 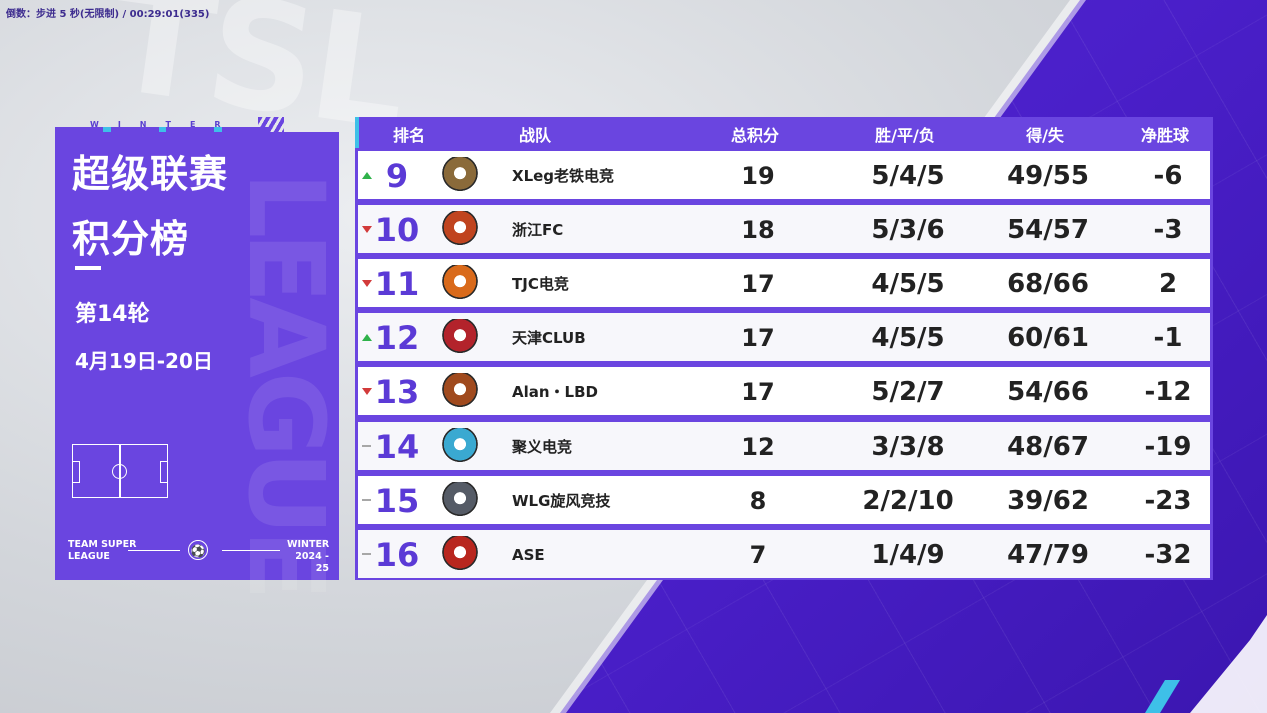 I want to click on bird-logo-icon, so click(x=460, y=175).